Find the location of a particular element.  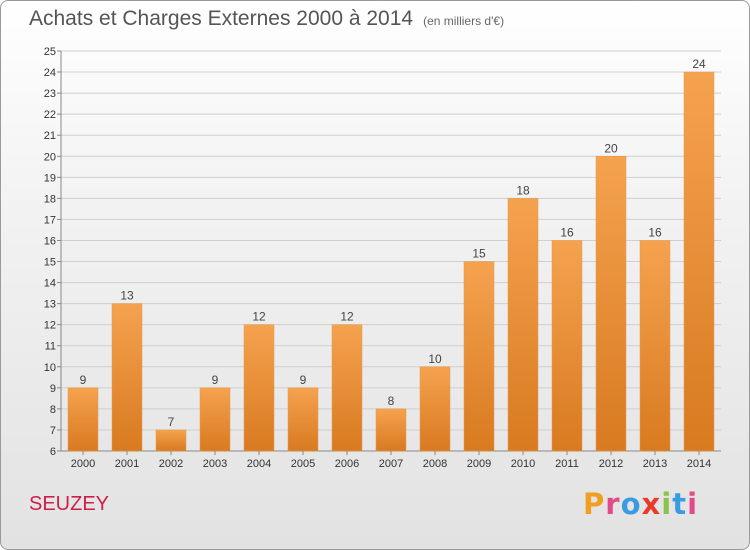

y-tick-label: 14 is located at coordinates (50, 284).